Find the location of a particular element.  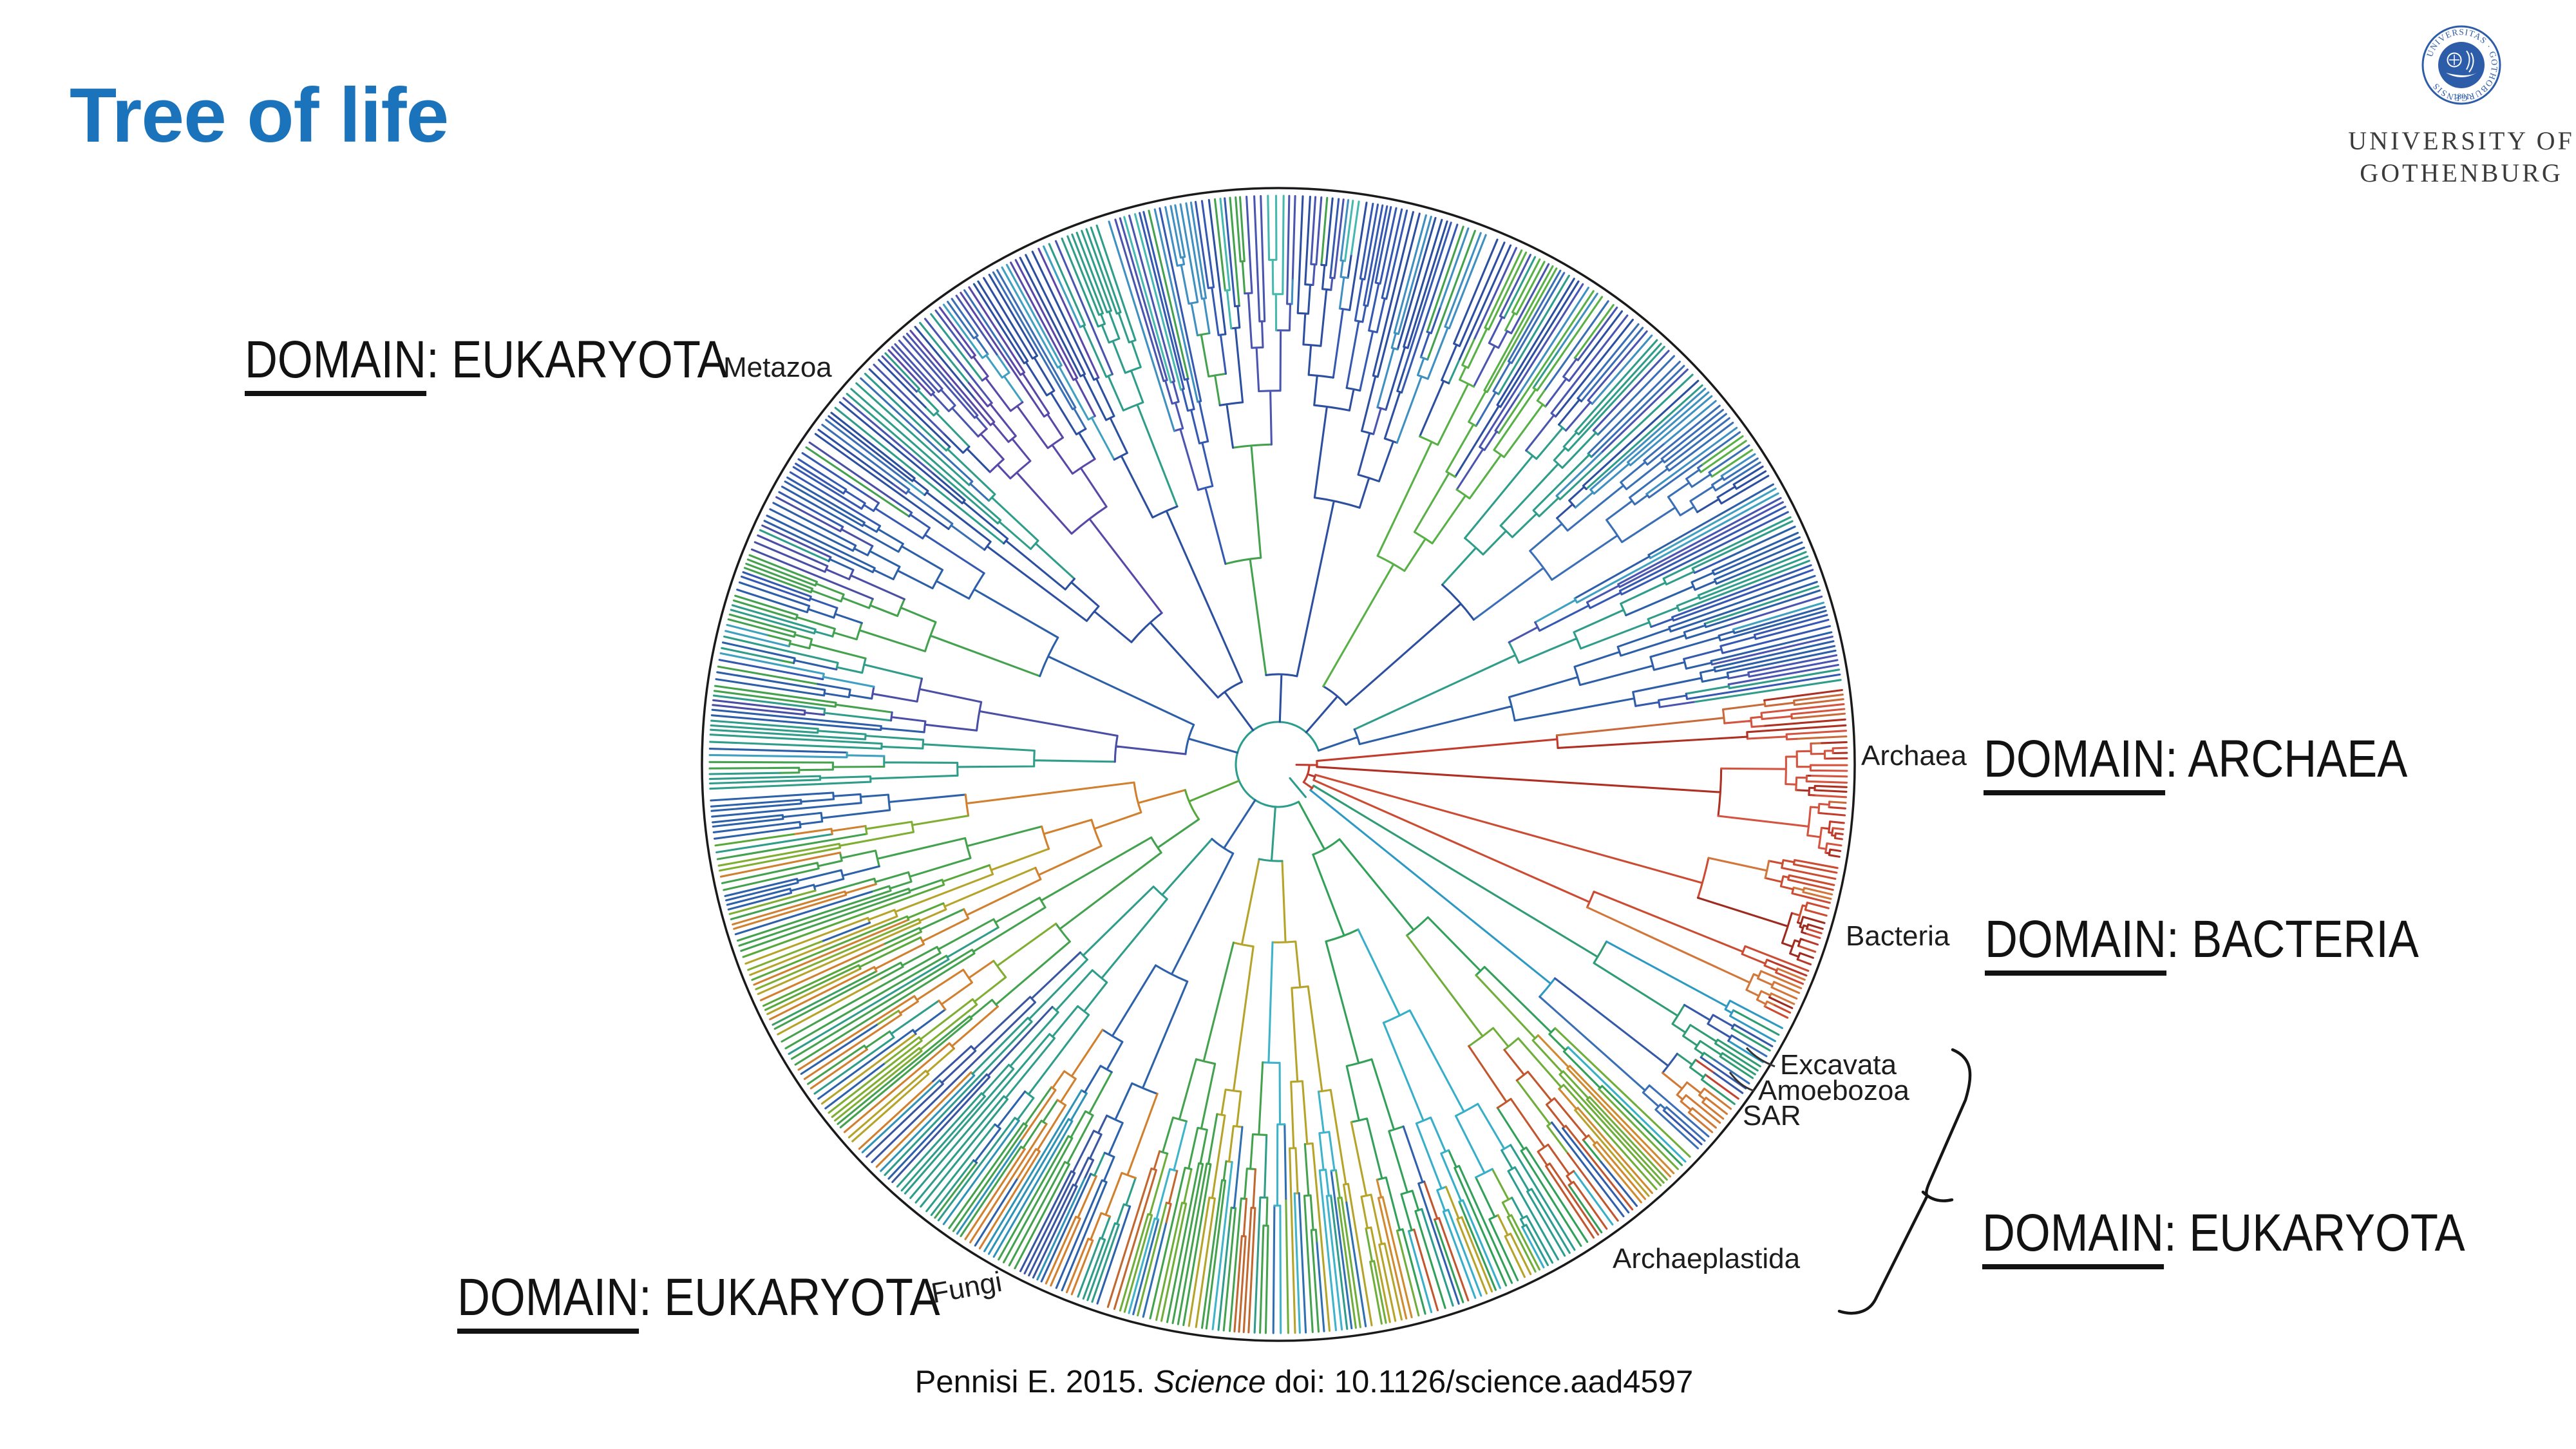

clade-label-sar: SAR is located at coordinates (1772, 1116).